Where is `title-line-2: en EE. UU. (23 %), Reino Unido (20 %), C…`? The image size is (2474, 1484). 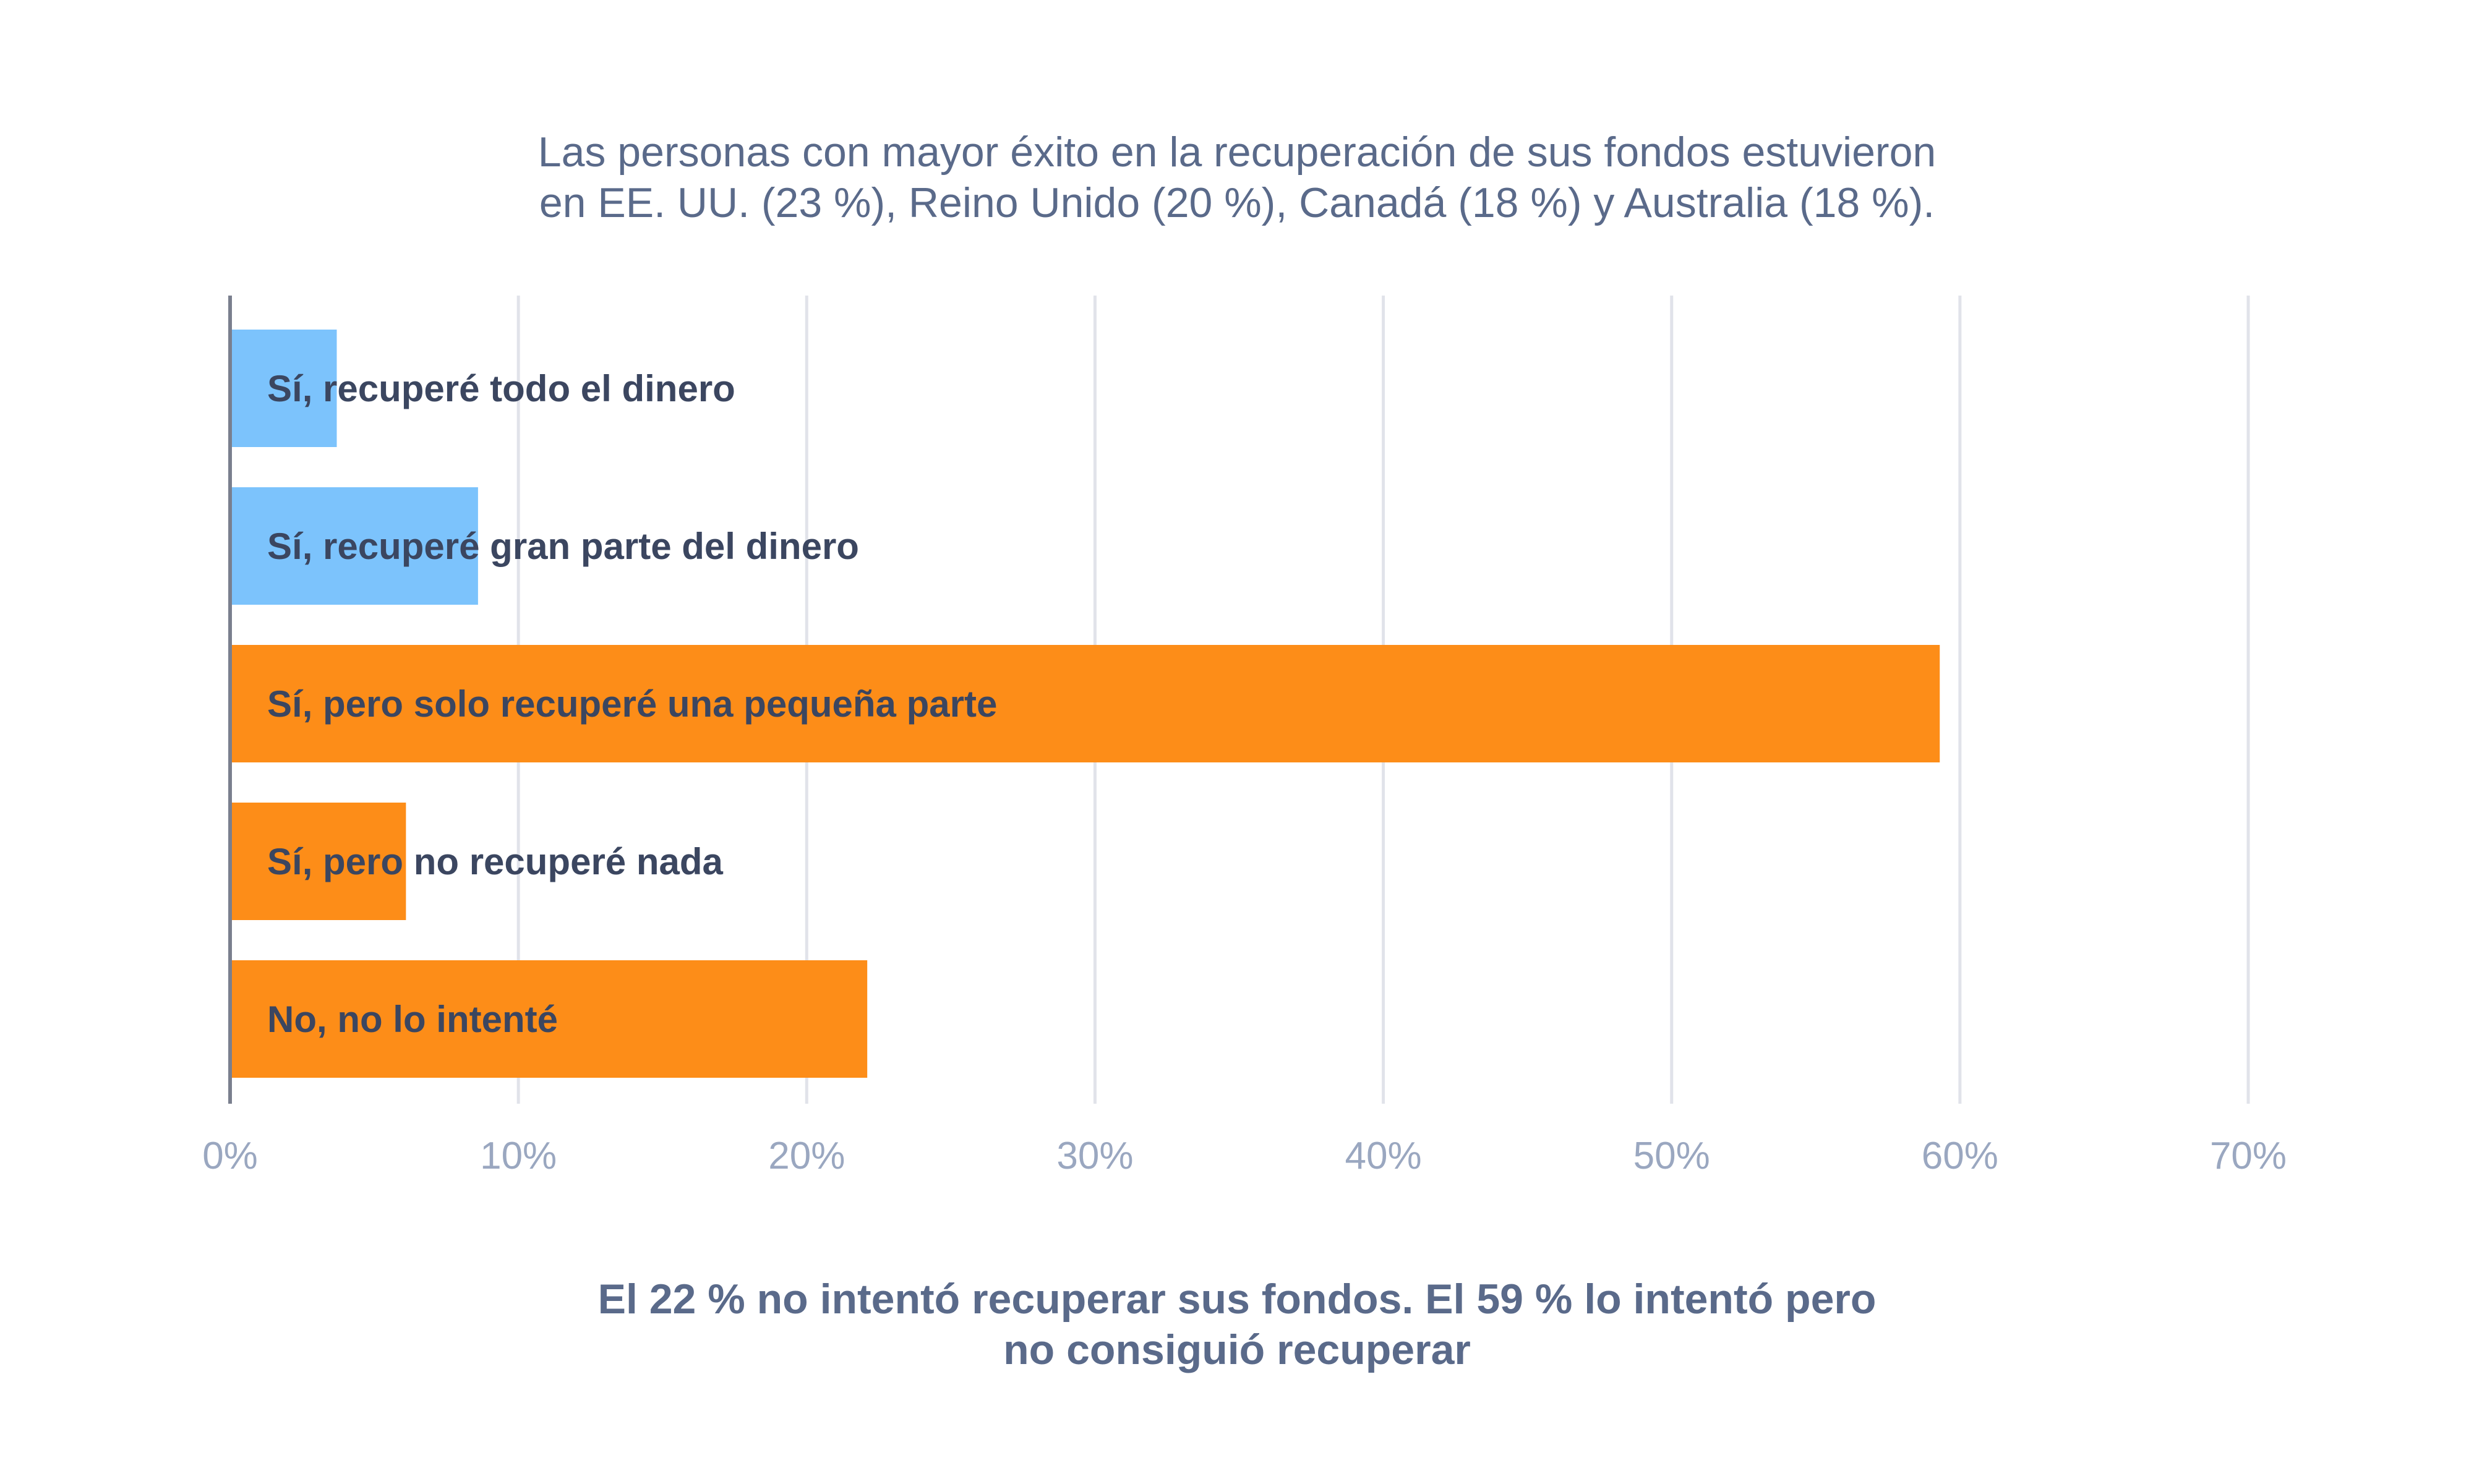
title-line-2: en EE. UU. (23 %), Reino Unido (20 %), C… is located at coordinates (1237, 202).